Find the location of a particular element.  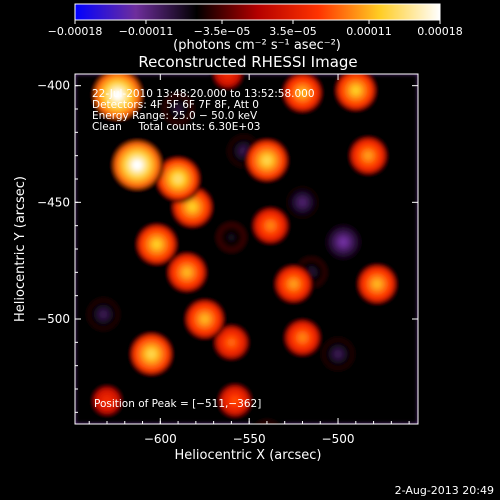

chart-title: Reconstructed RHESSI Image is located at coordinates (247, 62).